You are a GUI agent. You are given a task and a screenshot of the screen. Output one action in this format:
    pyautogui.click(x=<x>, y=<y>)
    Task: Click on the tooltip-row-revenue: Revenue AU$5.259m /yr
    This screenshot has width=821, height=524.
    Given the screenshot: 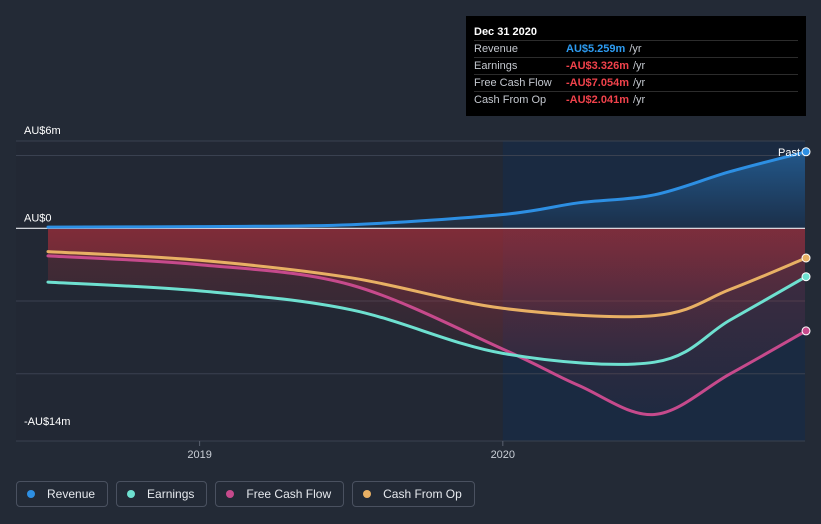 What is the action you would take?
    pyautogui.click(x=636, y=48)
    